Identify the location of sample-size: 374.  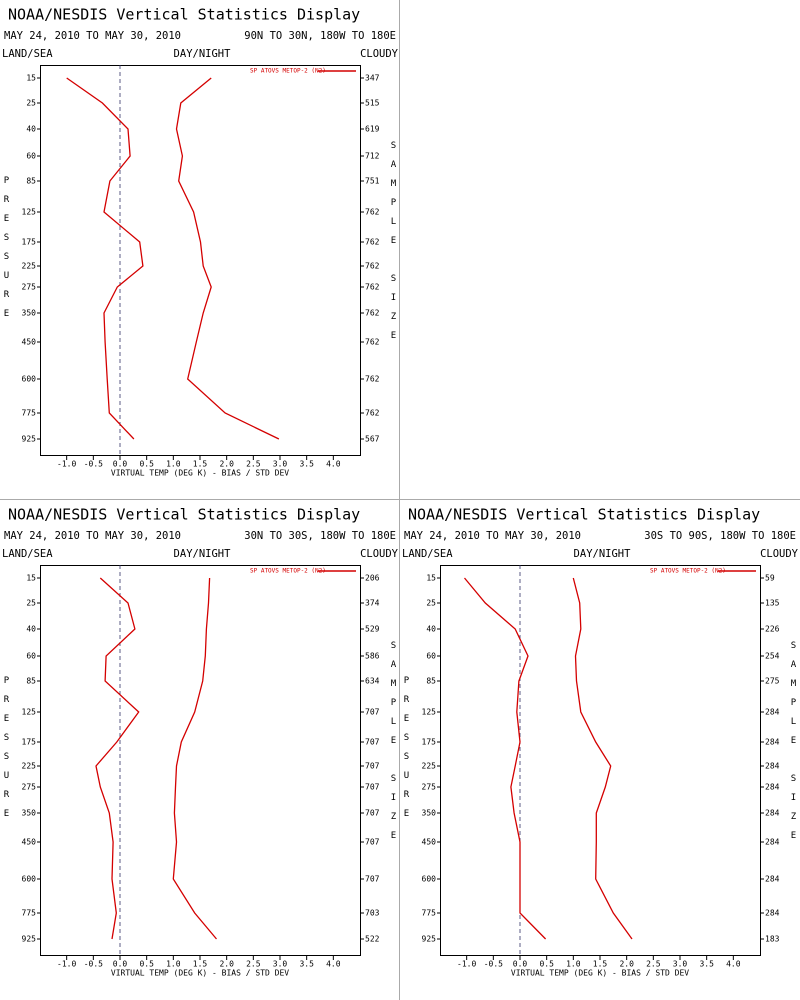
(372, 603).